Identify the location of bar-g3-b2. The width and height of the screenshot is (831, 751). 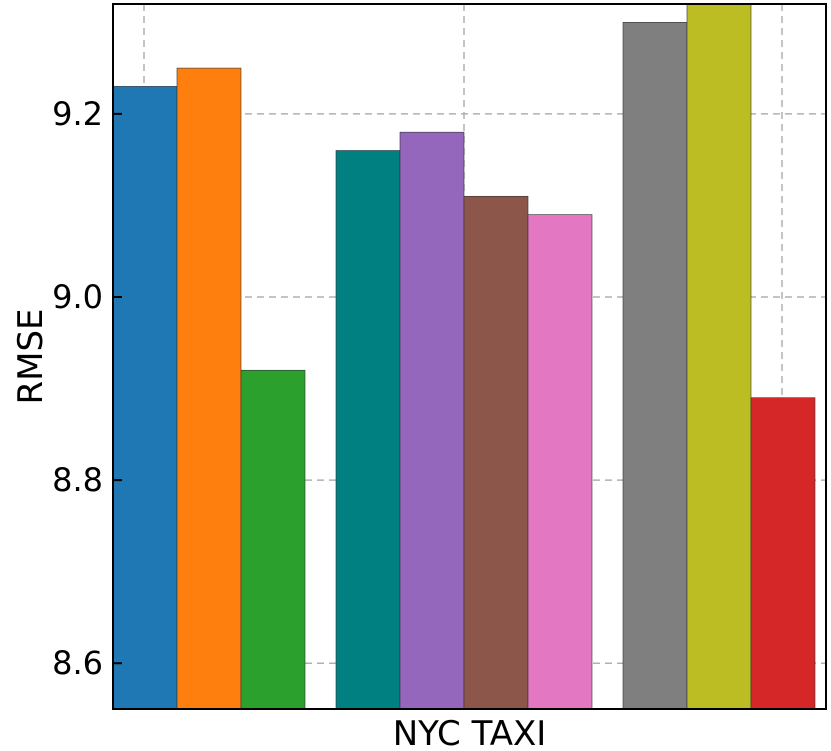
(719, 356).